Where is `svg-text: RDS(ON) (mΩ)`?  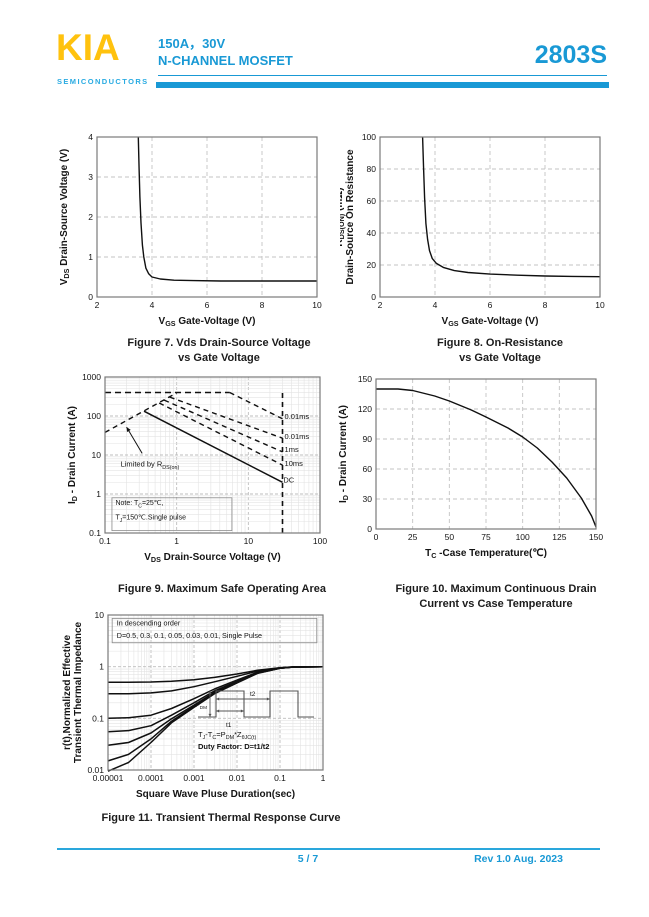 svg-text: RDS(ON) (mΩ) is located at coordinates (343, 216).